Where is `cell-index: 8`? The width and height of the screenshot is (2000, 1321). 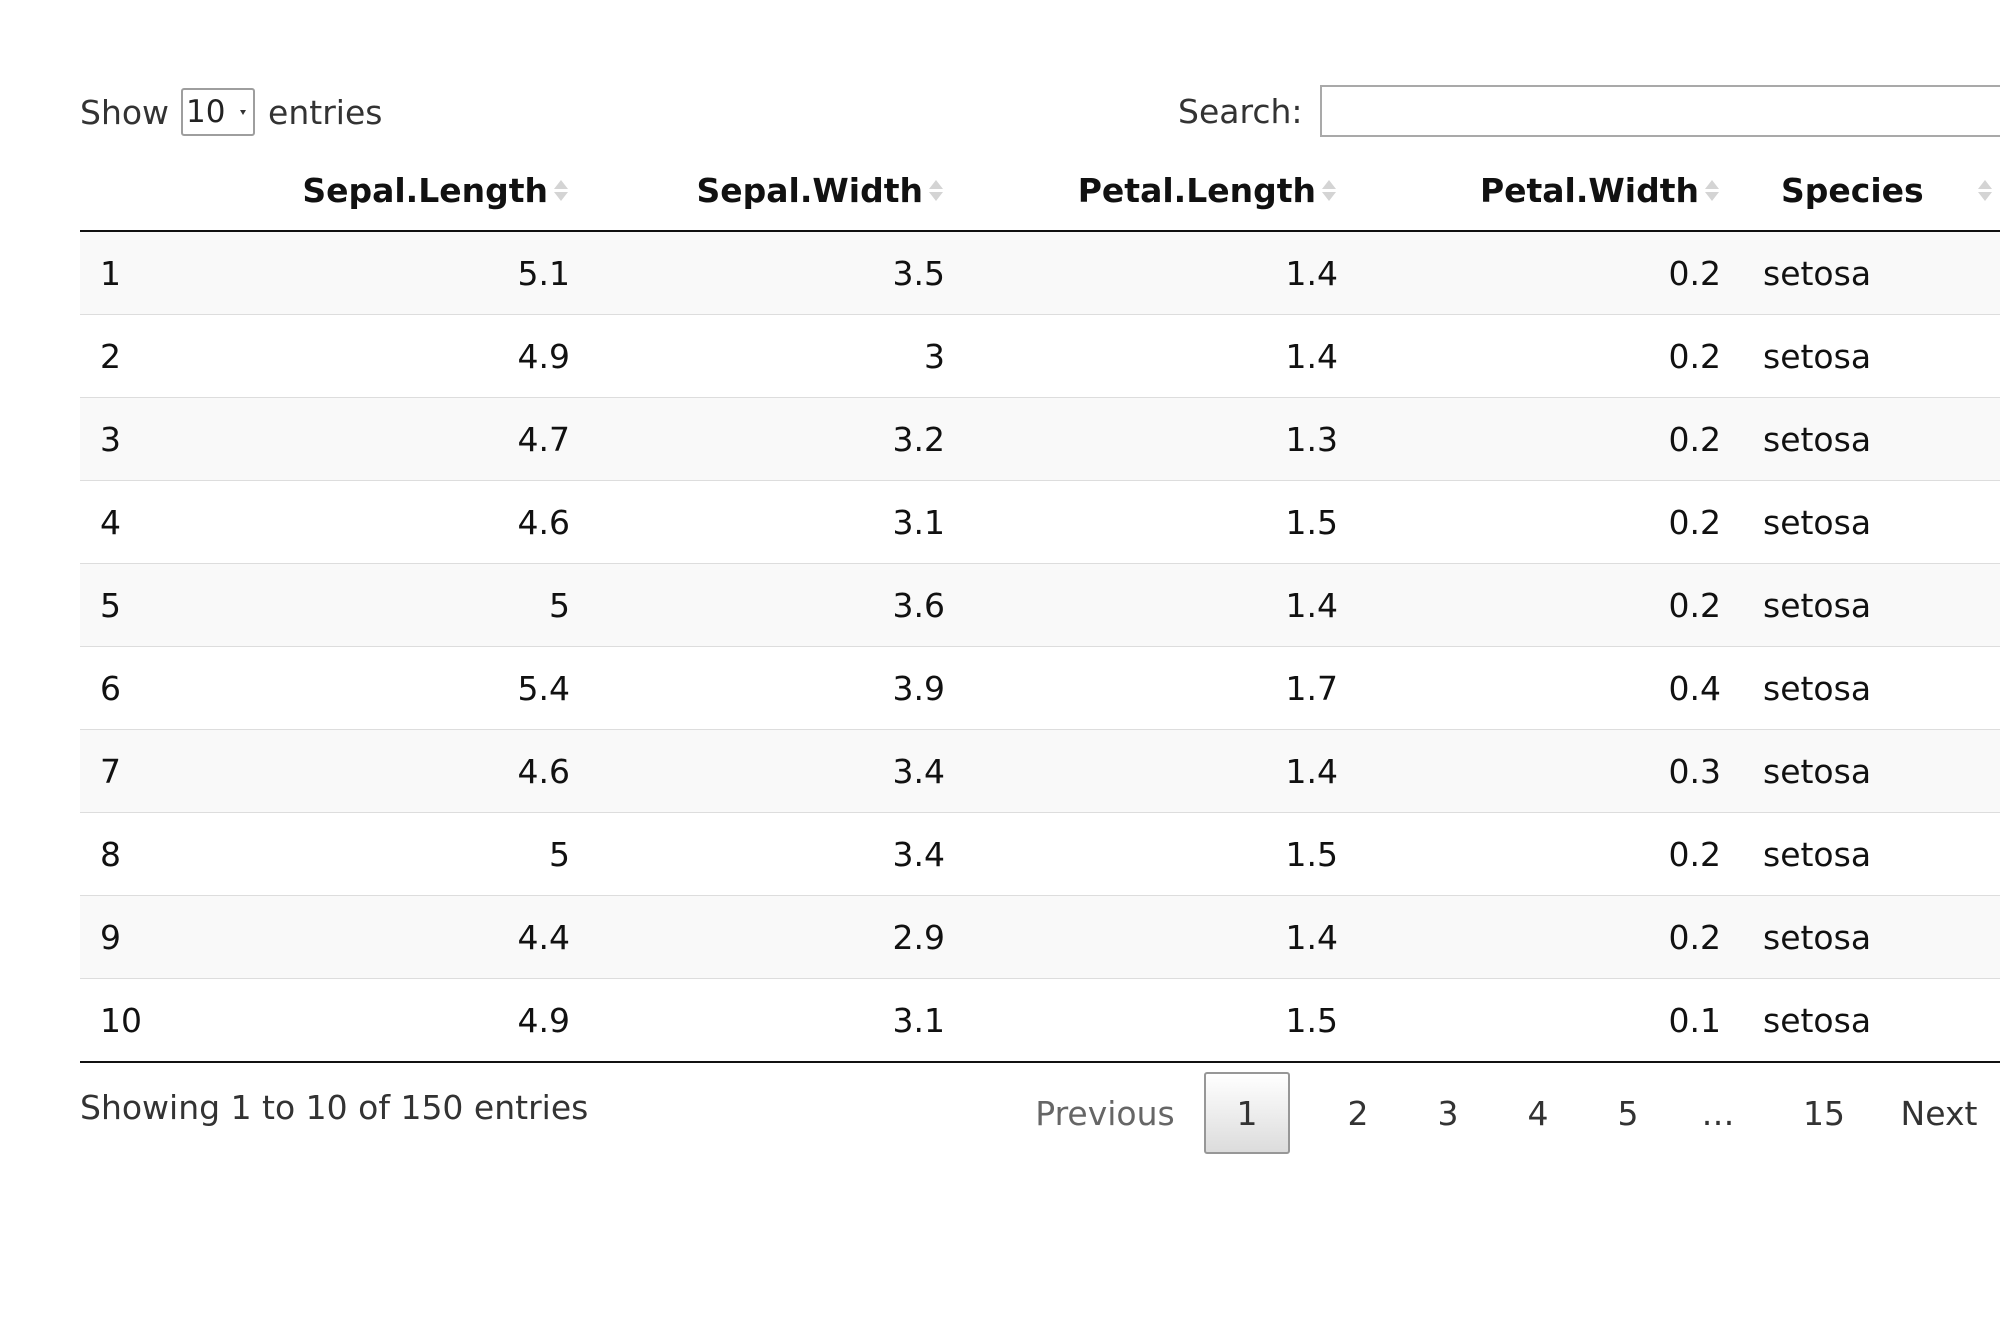 cell-index: 8 is located at coordinates (142, 854).